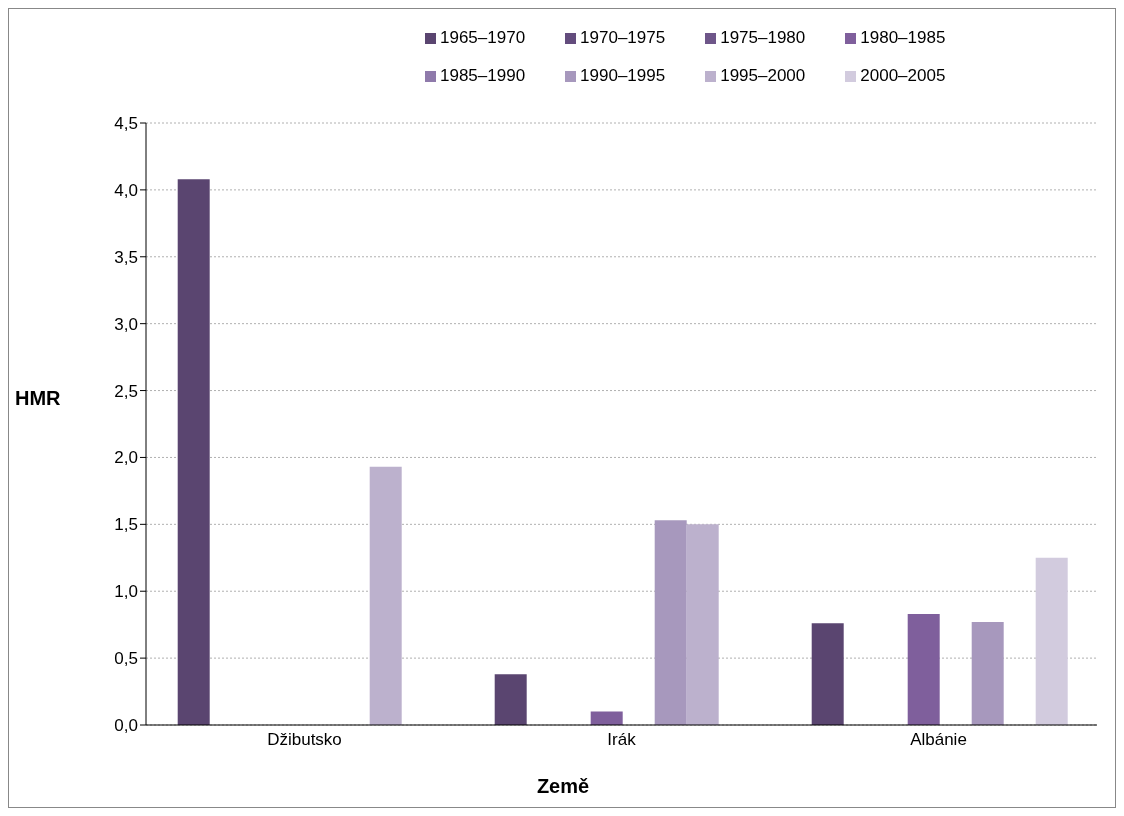 This screenshot has height=816, width=1124. What do you see at coordinates (126, 592) in the screenshot?
I see `y-tick-label: 1,0` at bounding box center [126, 592].